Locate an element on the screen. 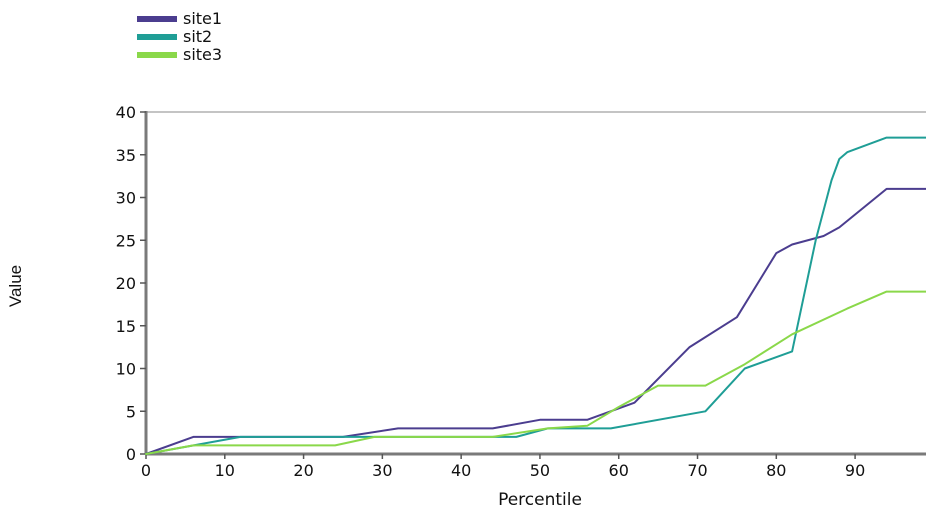  x-tick-label: 70 is located at coordinates (697, 470).